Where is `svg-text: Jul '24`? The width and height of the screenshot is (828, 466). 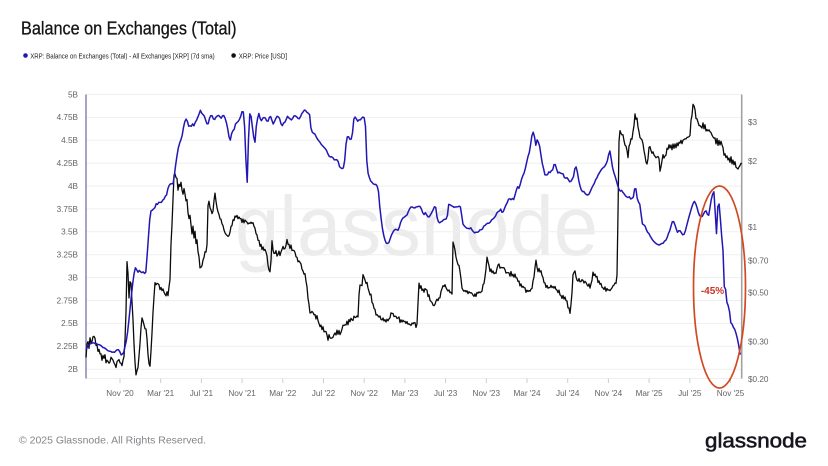
svg-text: Jul '24 is located at coordinates (568, 393).